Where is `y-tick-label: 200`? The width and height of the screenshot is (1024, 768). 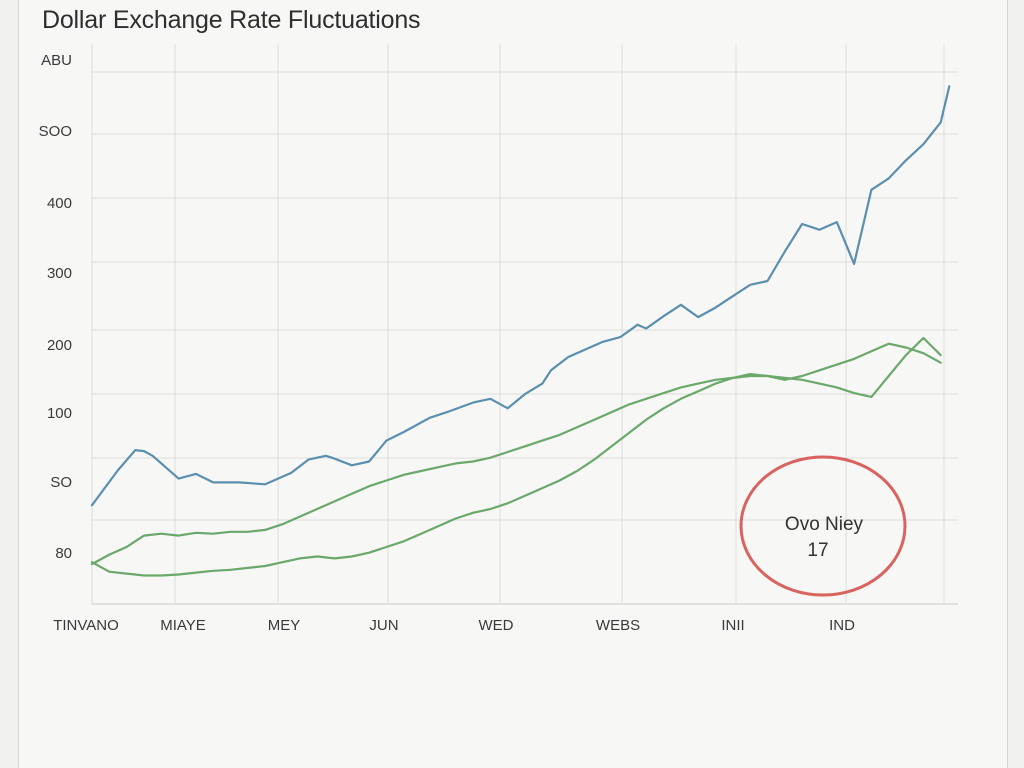
y-tick-label: 200 is located at coordinates (59, 345).